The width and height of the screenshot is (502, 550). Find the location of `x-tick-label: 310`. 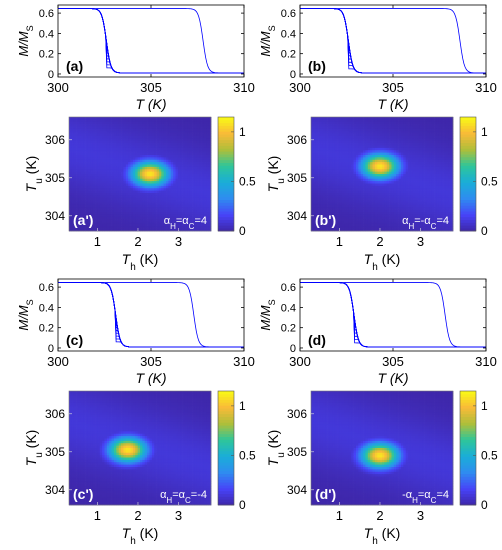

x-tick-label: 310 is located at coordinates (486, 87).